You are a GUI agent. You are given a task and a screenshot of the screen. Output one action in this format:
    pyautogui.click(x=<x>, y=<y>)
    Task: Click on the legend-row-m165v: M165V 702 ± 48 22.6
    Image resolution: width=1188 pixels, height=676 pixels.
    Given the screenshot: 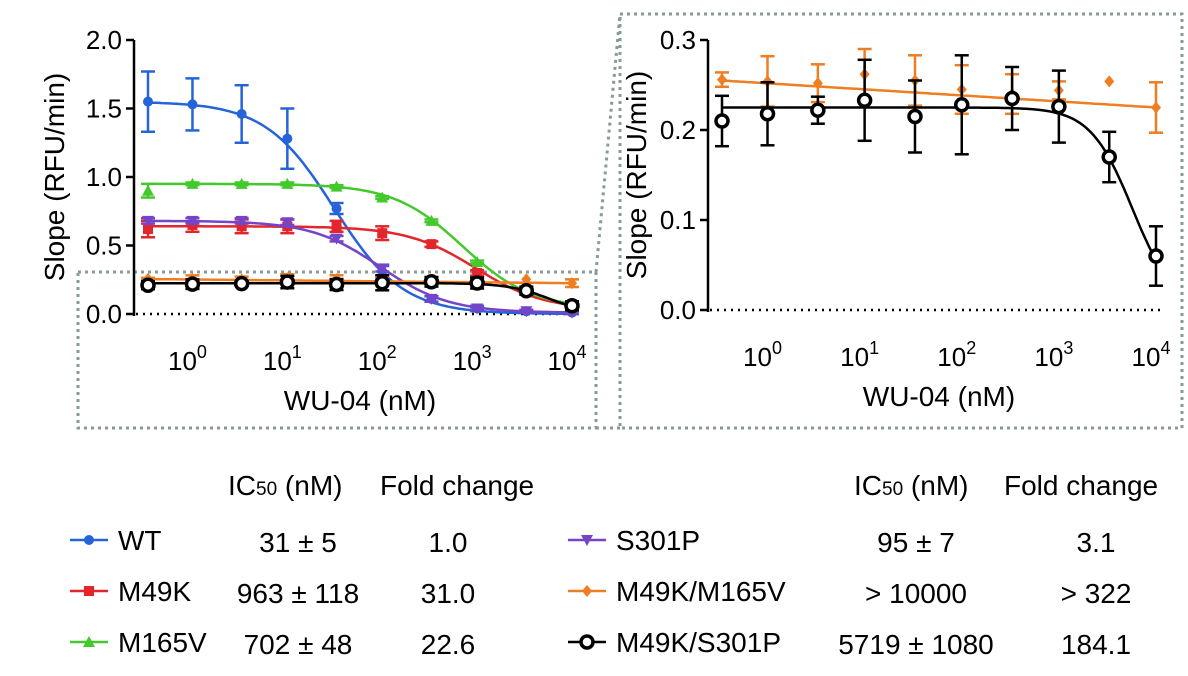 What is the action you would take?
    pyautogui.click(x=272, y=643)
    